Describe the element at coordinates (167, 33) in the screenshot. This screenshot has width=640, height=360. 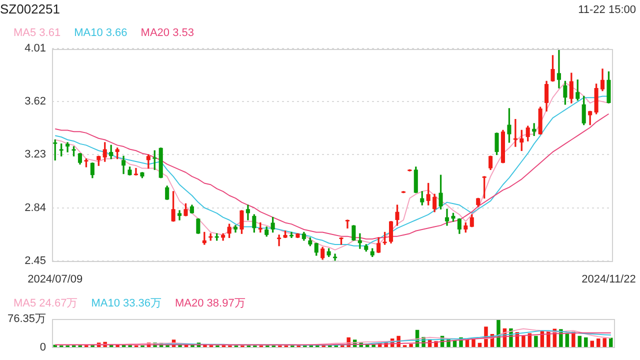
I see `text: MA20 3.53` at that location.